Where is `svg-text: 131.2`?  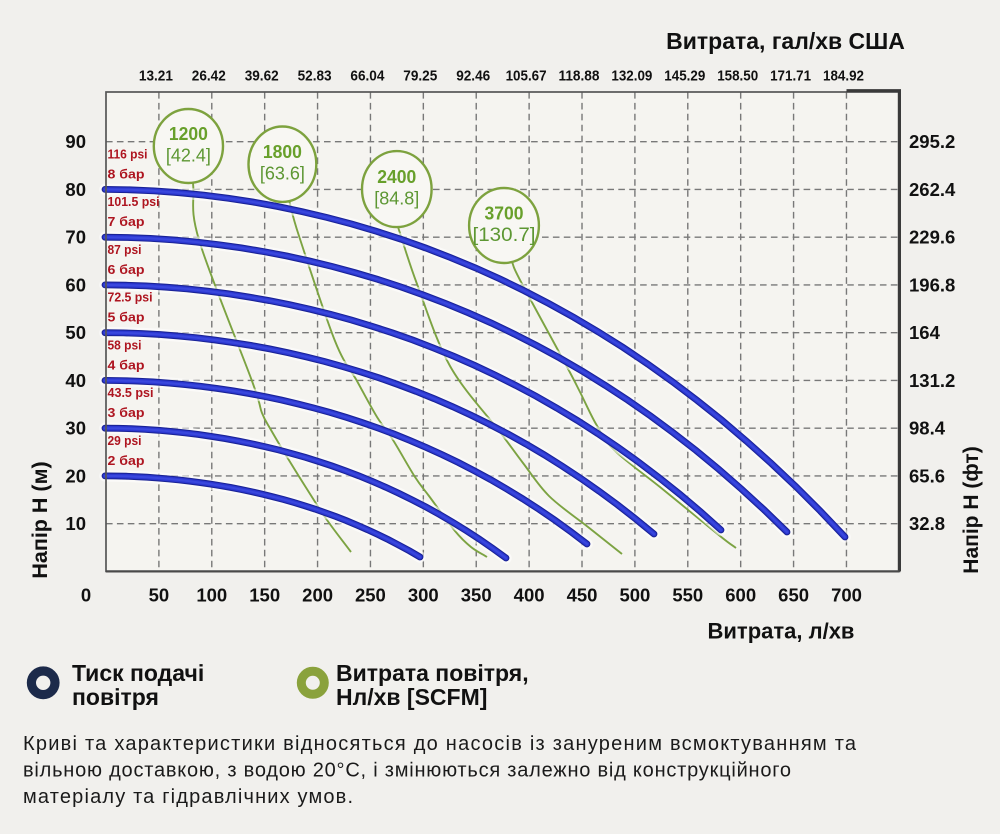
svg-text: 131.2 is located at coordinates (932, 380).